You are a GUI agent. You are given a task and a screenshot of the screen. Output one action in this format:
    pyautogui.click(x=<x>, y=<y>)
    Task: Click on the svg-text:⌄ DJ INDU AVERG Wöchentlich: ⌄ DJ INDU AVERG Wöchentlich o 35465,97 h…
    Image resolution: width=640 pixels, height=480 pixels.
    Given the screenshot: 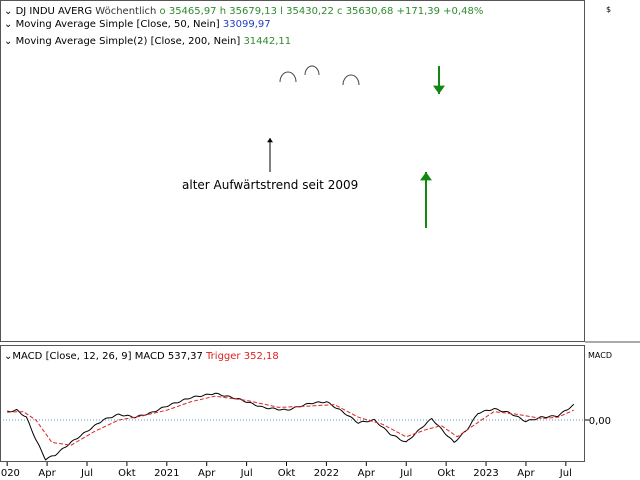 What is the action you would take?
    pyautogui.click(x=243, y=11)
    